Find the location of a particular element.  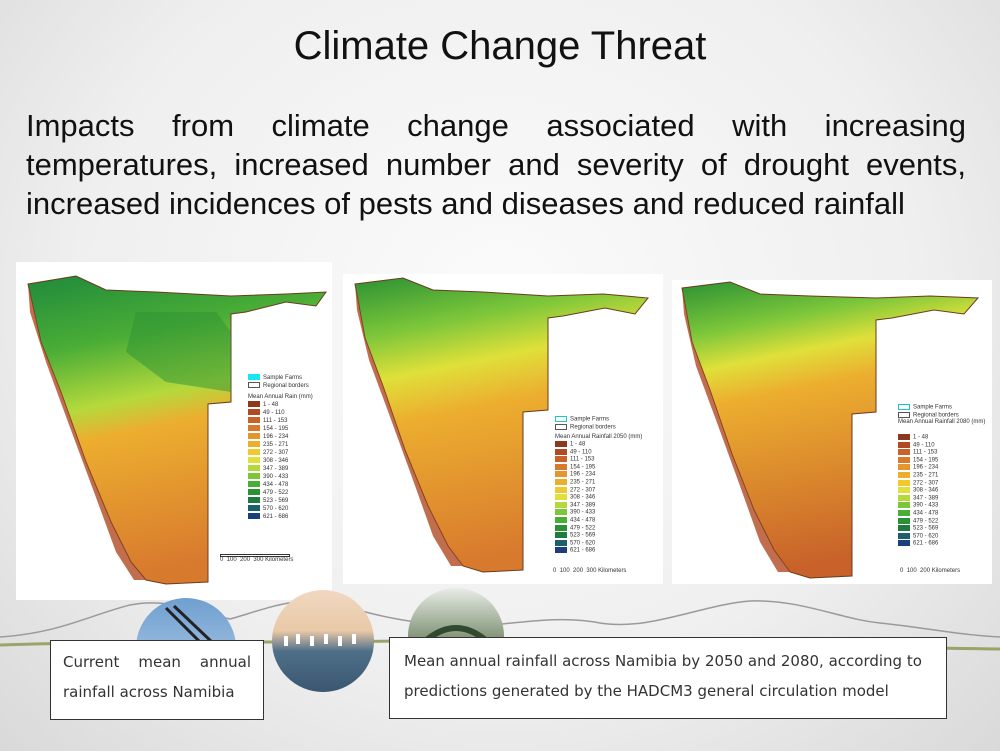

legend-farms: Sample Farms is located at coordinates (283, 378).